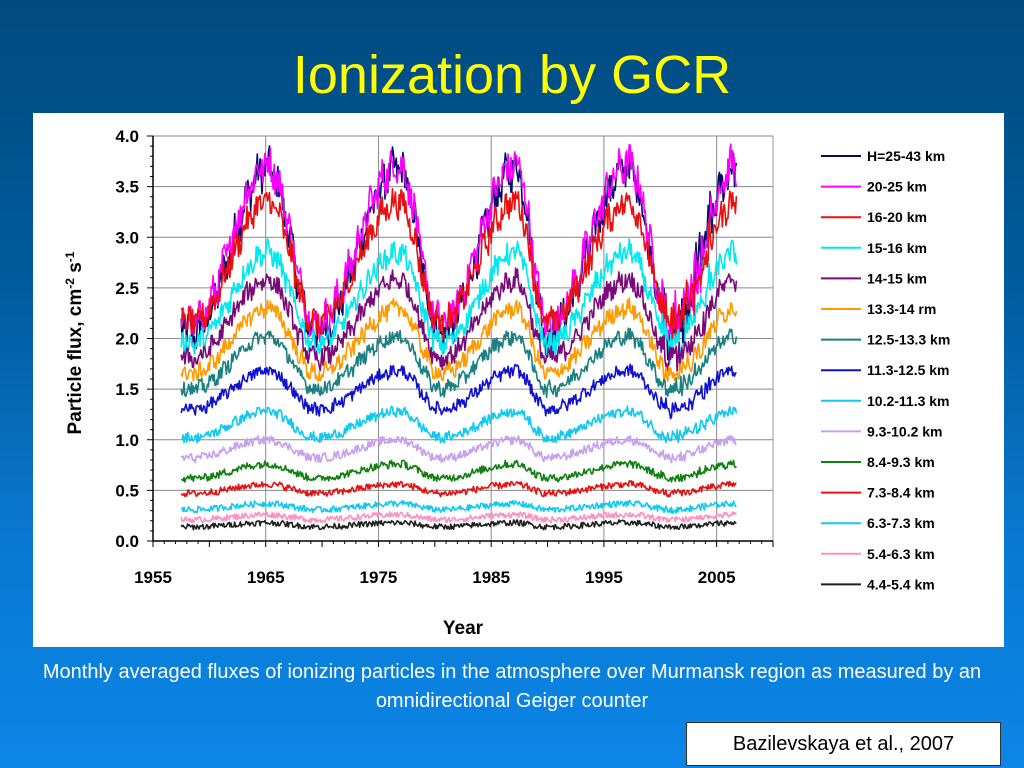 Image resolution: width=1024 pixels, height=768 pixels. Describe the element at coordinates (717, 577) in the screenshot. I see `x-tick-label-5: 2005` at that location.